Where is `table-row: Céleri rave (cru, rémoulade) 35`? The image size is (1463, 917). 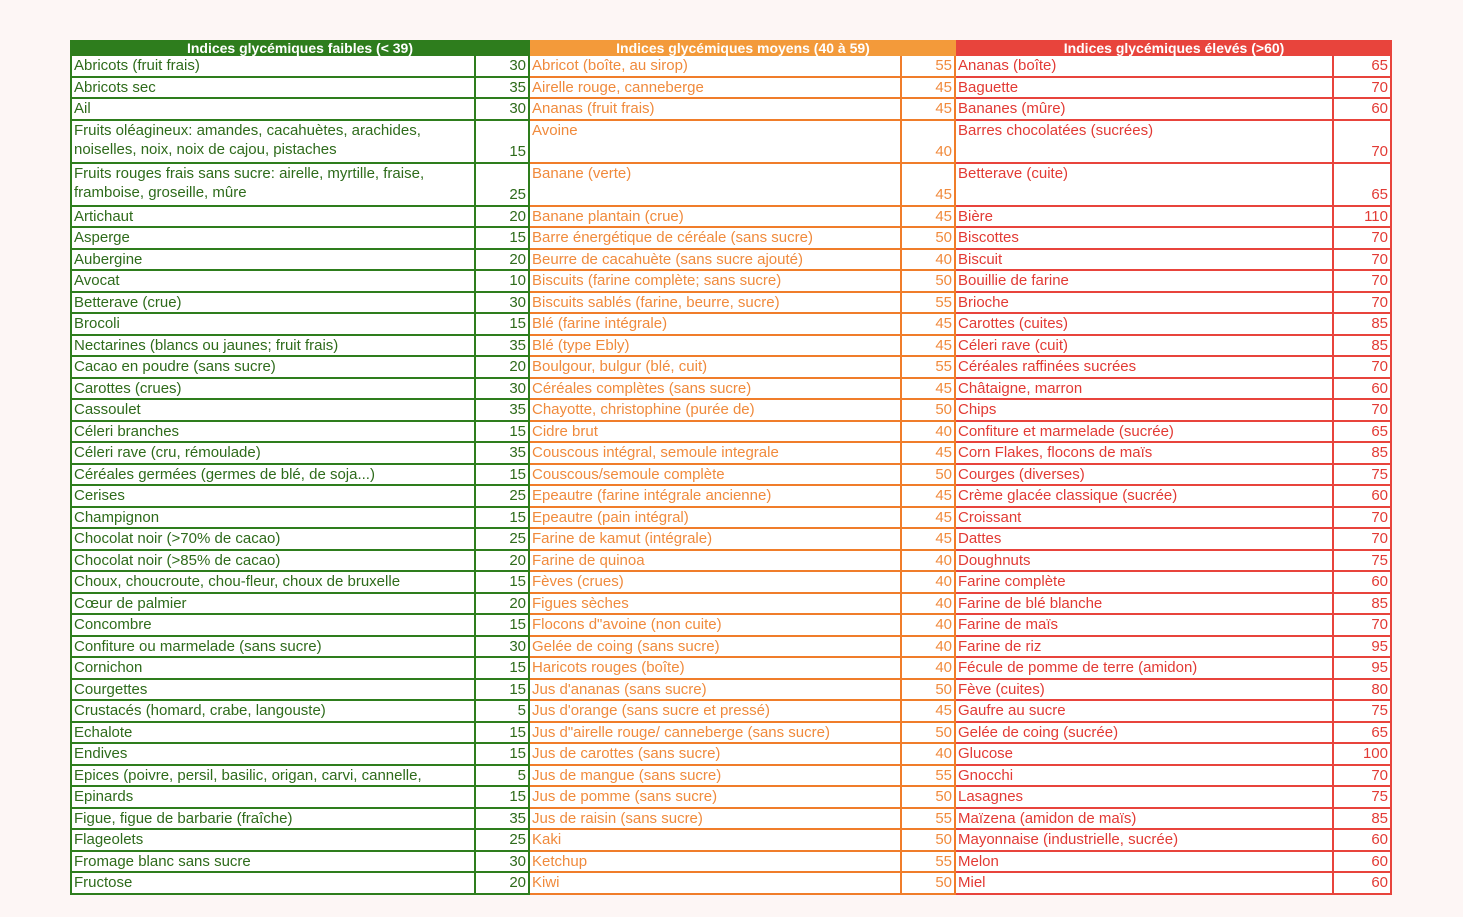
table-row: Céleri rave (cru, rémoulade) 35 is located at coordinates (300, 454).